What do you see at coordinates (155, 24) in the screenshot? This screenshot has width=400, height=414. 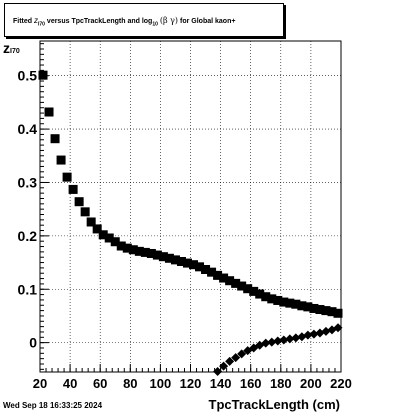 I see `title-log-sub: 10` at bounding box center [155, 24].